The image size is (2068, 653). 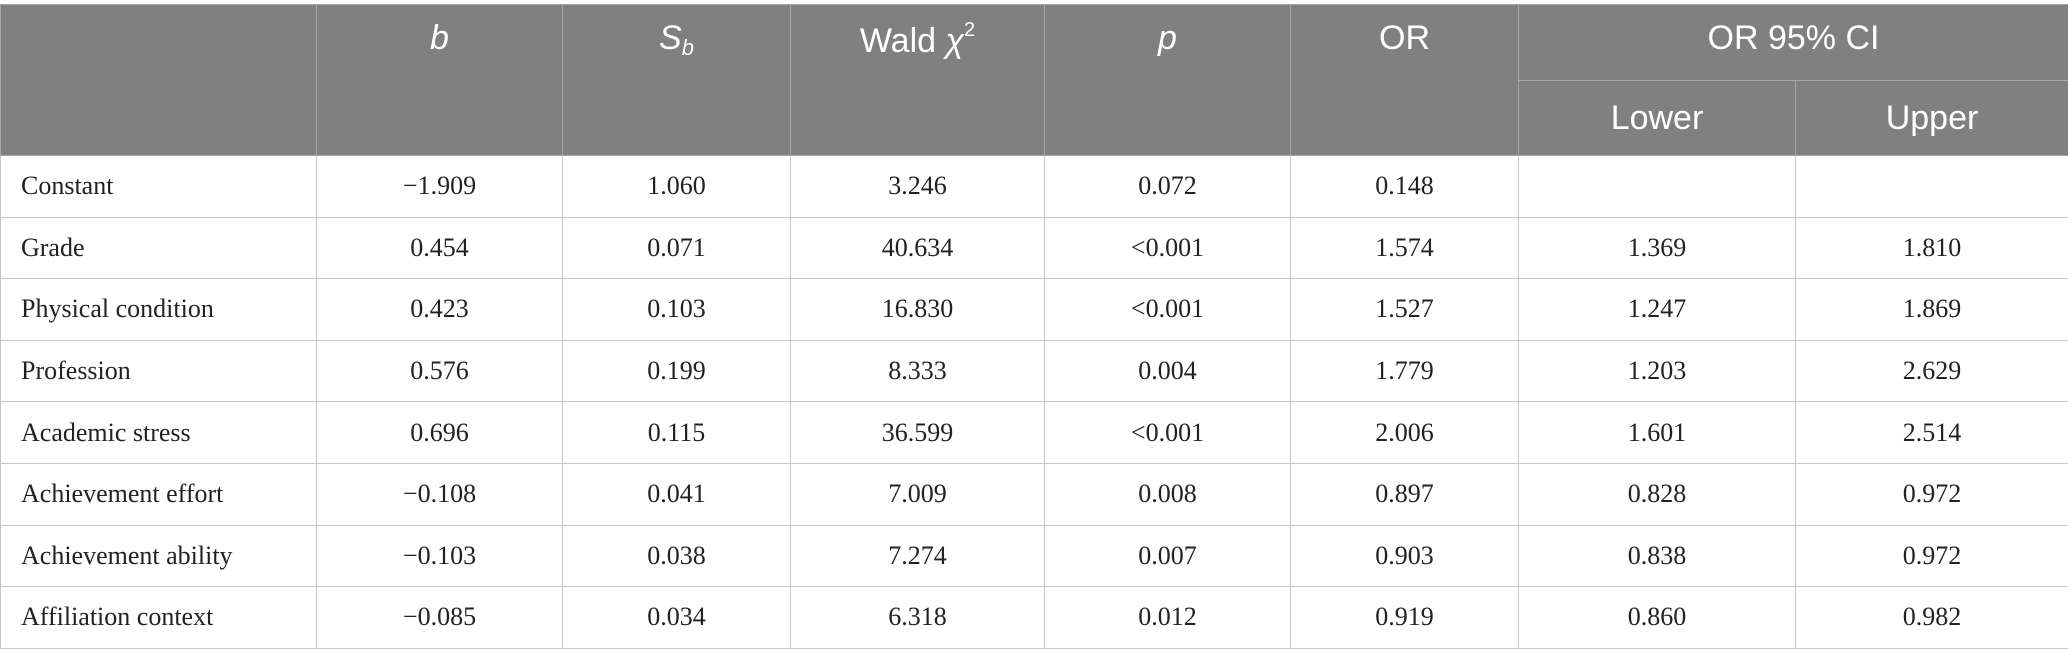 I want to click on cell-or: 0.148, so click(x=1404, y=186).